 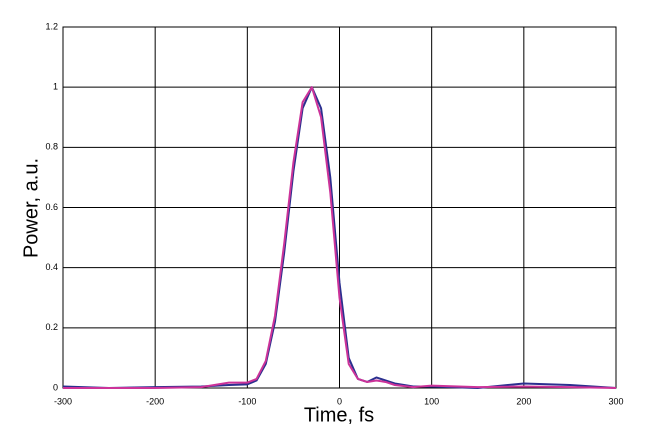 What do you see at coordinates (431, 401) in the screenshot?
I see `x-tick-label: 100` at bounding box center [431, 401].